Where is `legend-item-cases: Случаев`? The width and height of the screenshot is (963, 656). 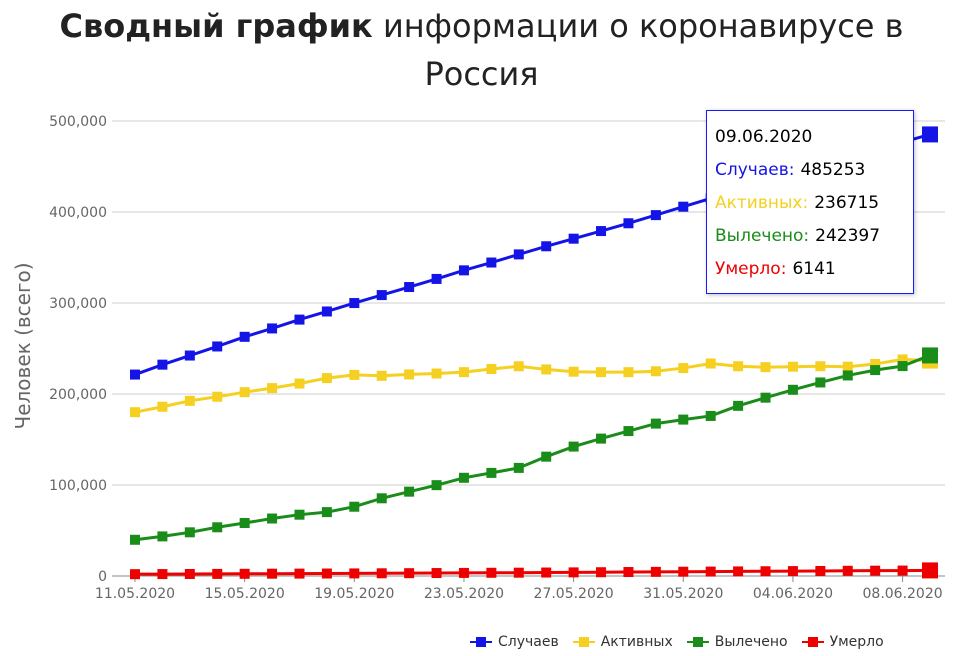
legend-item-cases: Случаев is located at coordinates (514, 642).